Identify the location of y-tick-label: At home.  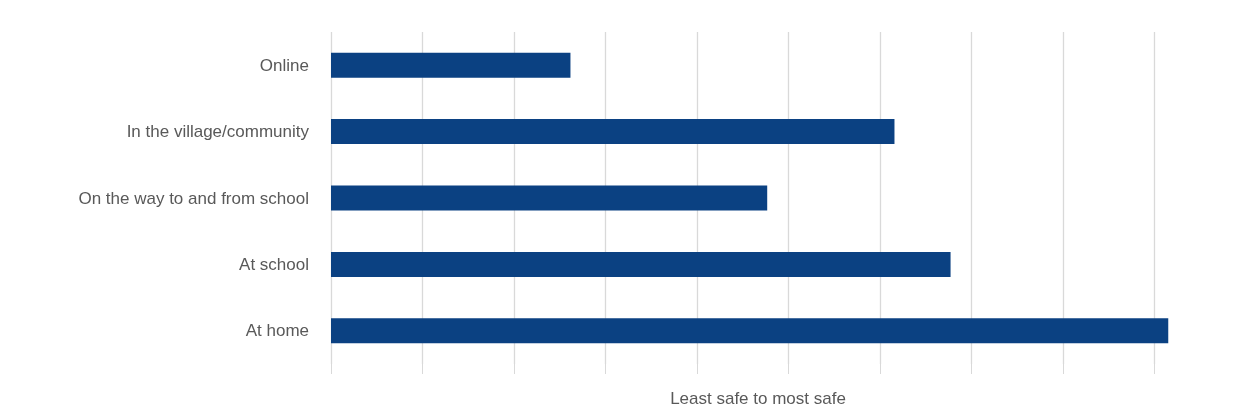
(277, 331).